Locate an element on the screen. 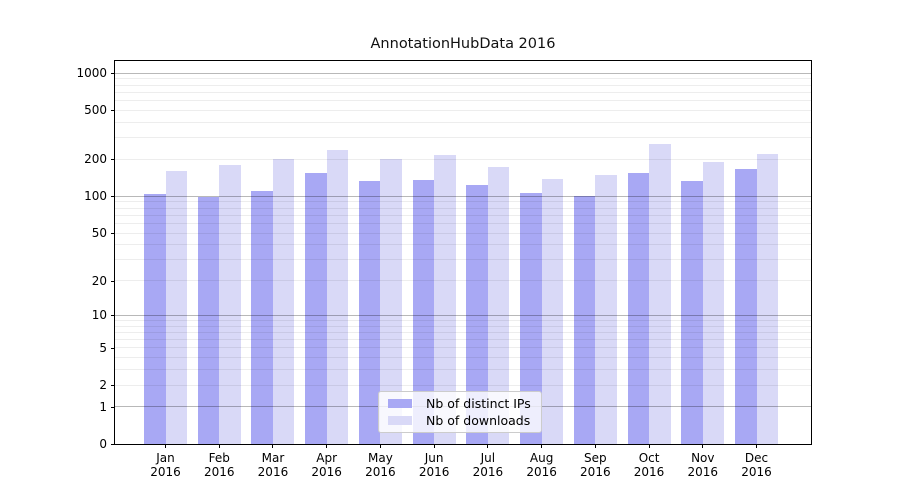 The width and height of the screenshot is (900, 500). x-tick-jun is located at coordinates (434, 446).